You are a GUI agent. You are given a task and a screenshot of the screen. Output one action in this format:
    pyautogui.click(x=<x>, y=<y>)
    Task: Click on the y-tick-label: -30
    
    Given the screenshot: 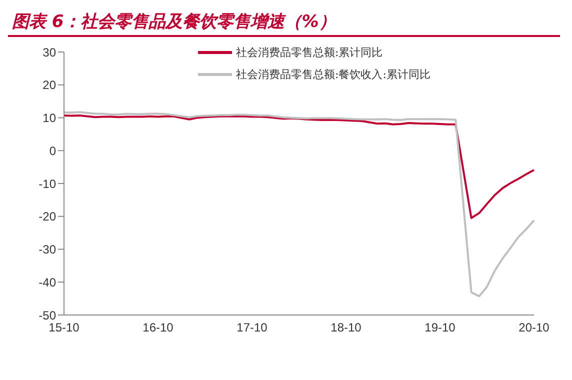 What is the action you would take?
    pyautogui.click(x=47, y=249)
    